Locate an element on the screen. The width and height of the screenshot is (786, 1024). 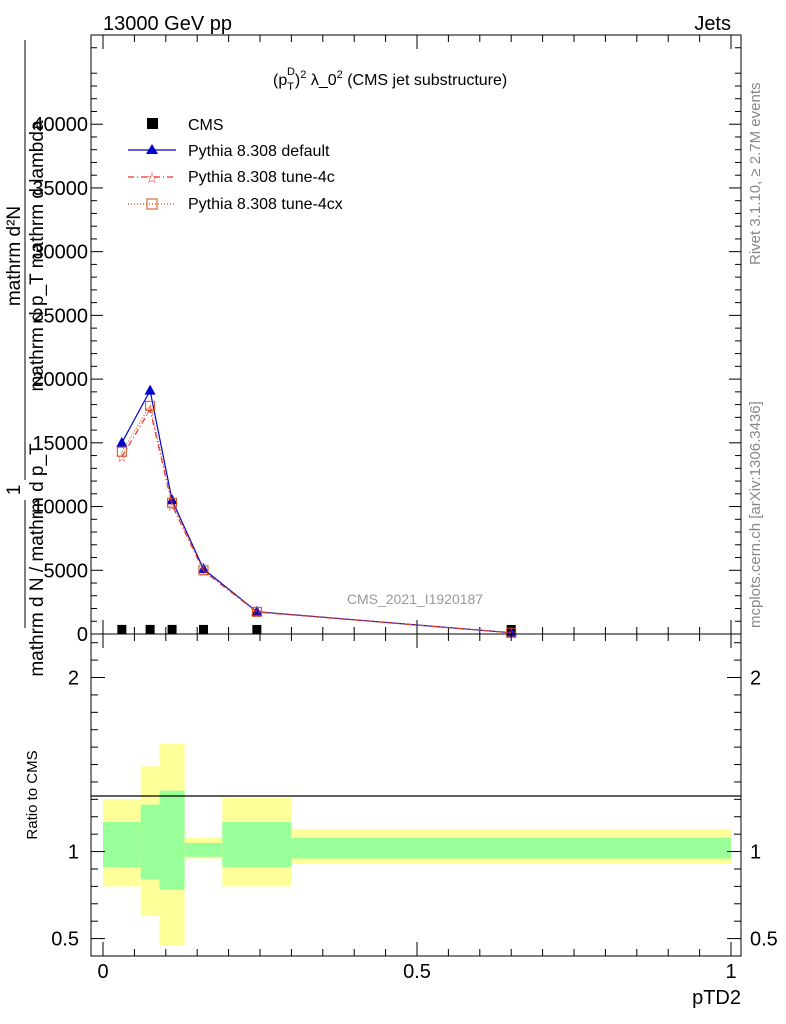
ratio-ytick-label: 2 is located at coordinates (73, 679).